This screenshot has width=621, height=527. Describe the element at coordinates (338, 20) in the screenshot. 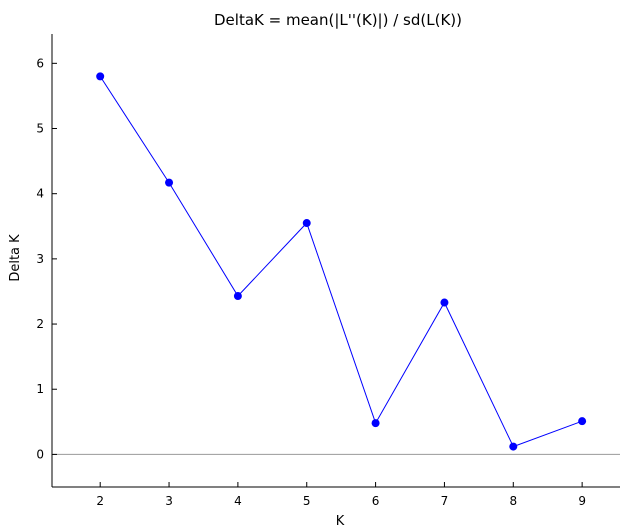

I see `chart-title: DeltaK = mean(|L''(K)|) / sd(L(K))` at that location.